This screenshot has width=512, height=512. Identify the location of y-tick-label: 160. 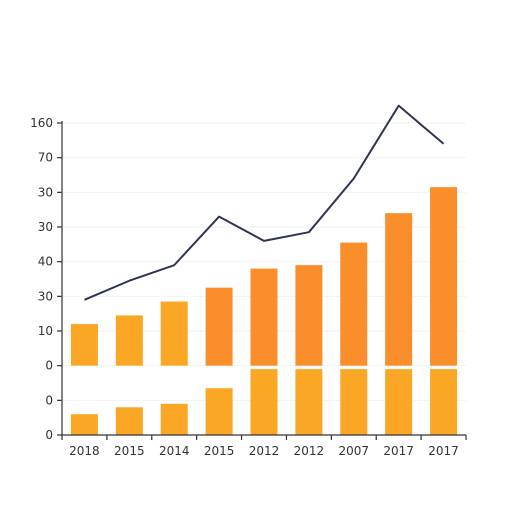
(41, 123).